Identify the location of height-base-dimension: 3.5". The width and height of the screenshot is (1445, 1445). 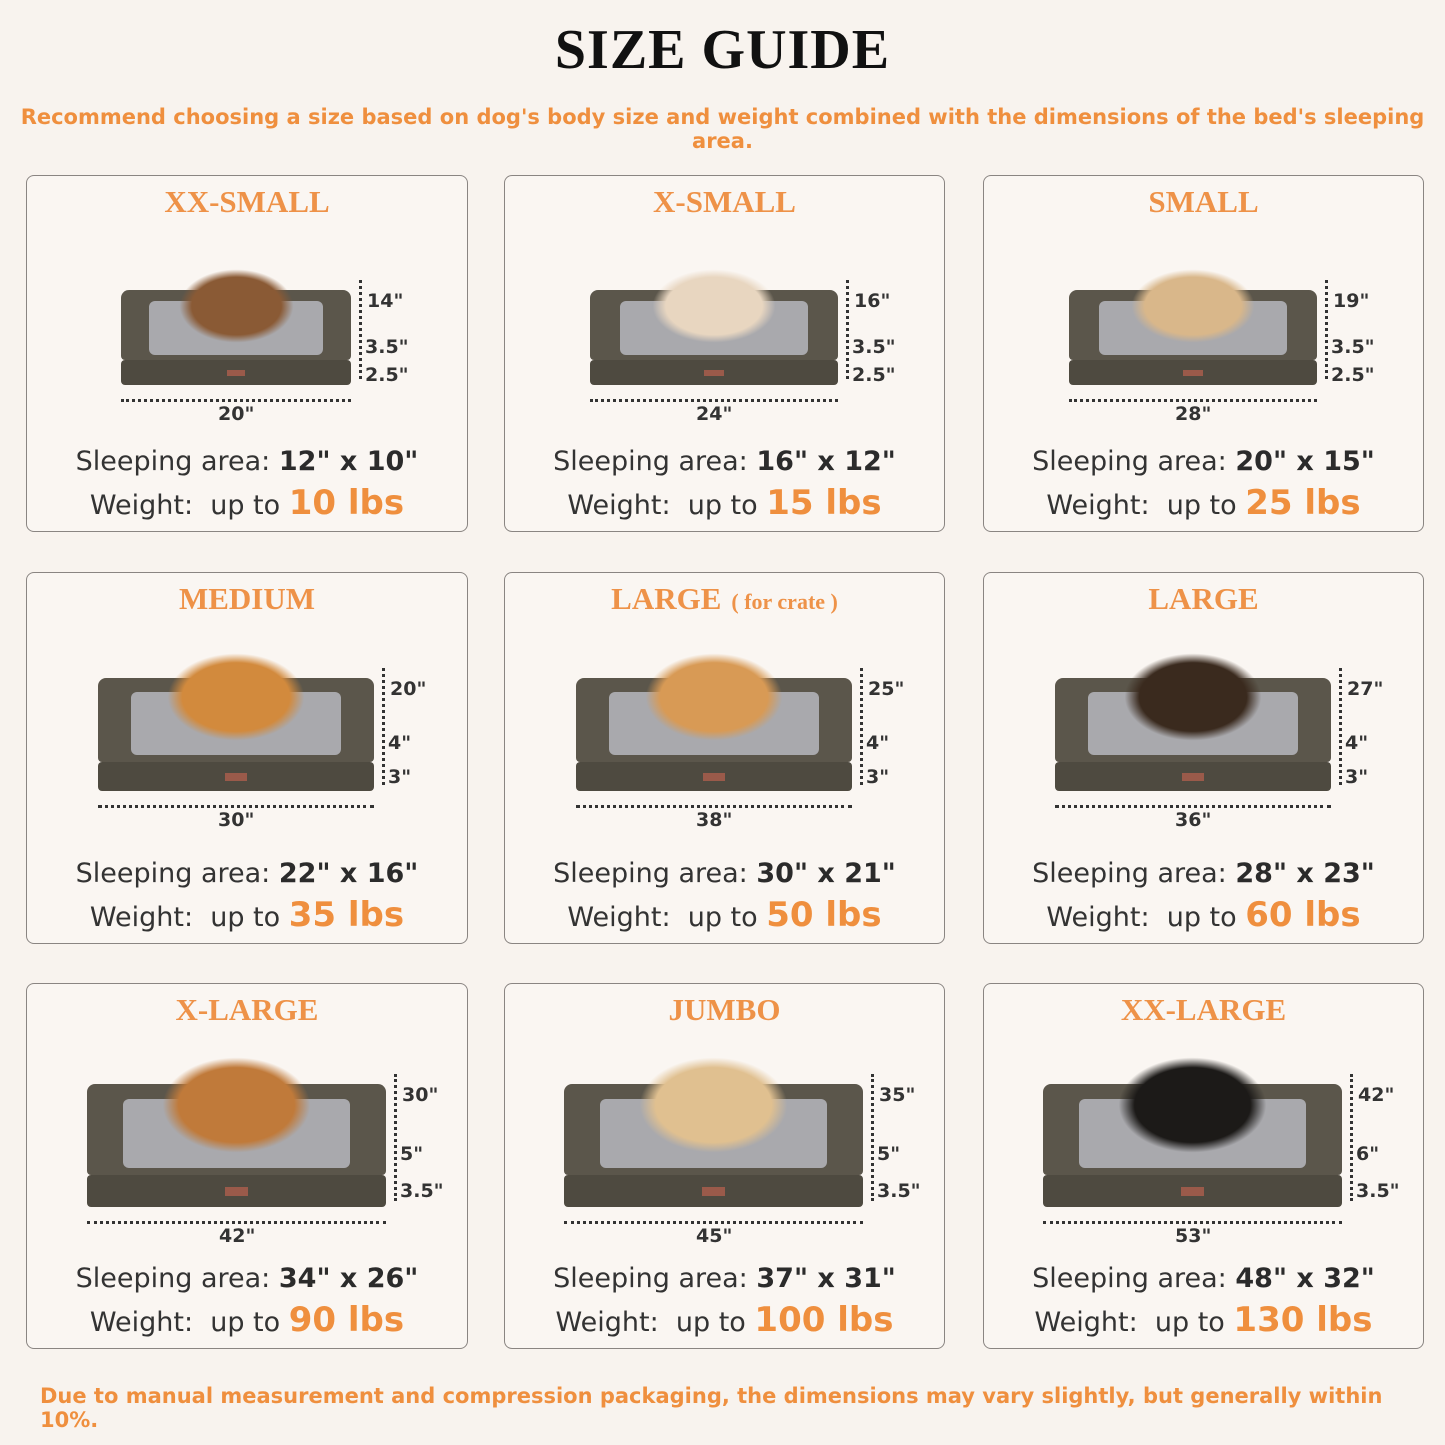
(1378, 1191).